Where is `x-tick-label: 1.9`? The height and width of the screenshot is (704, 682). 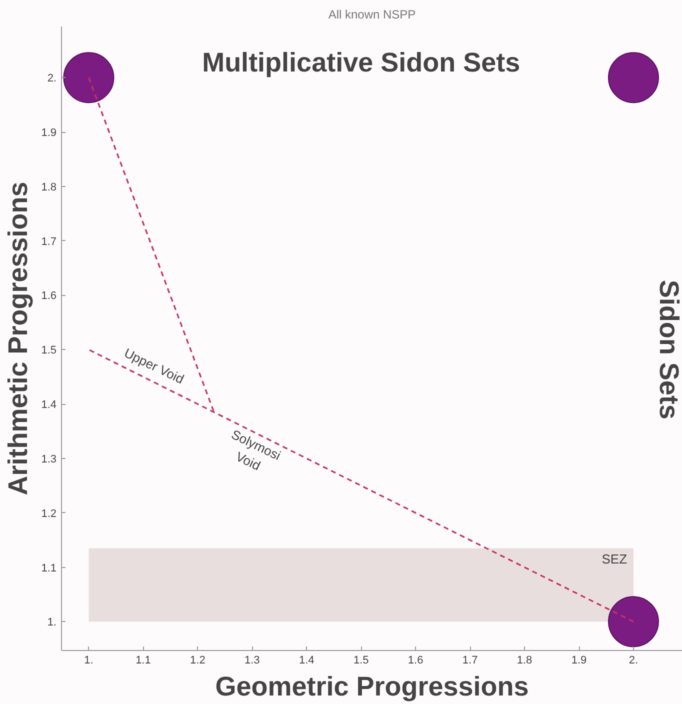 x-tick-label: 1.9 is located at coordinates (579, 660).